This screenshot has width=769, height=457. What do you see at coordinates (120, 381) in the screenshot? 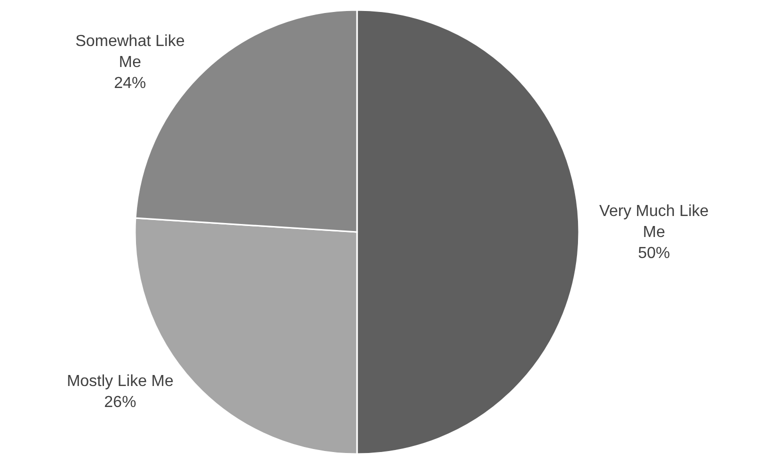
I see `slice-label: Mostly Like Me` at bounding box center [120, 381].